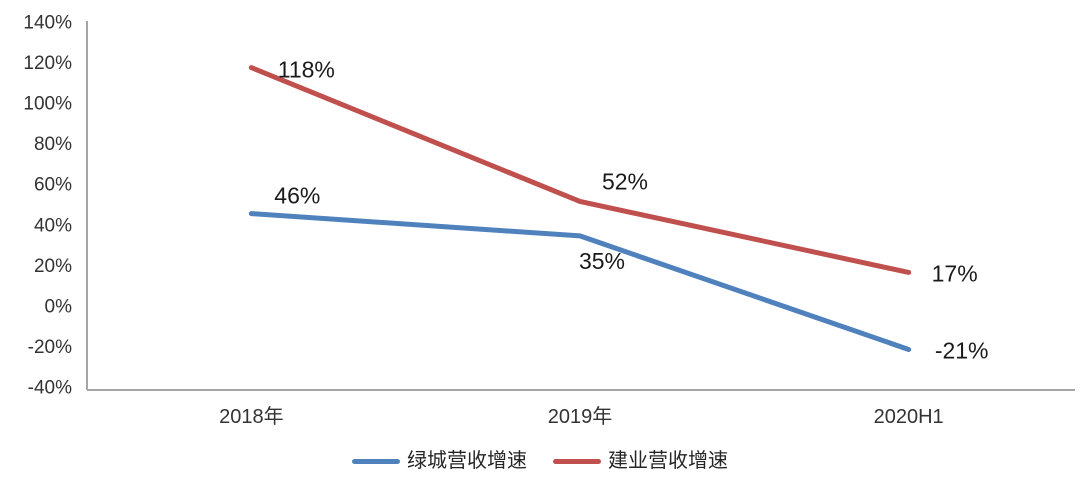  I want to click on y-tick-label: 100%, so click(47, 104).